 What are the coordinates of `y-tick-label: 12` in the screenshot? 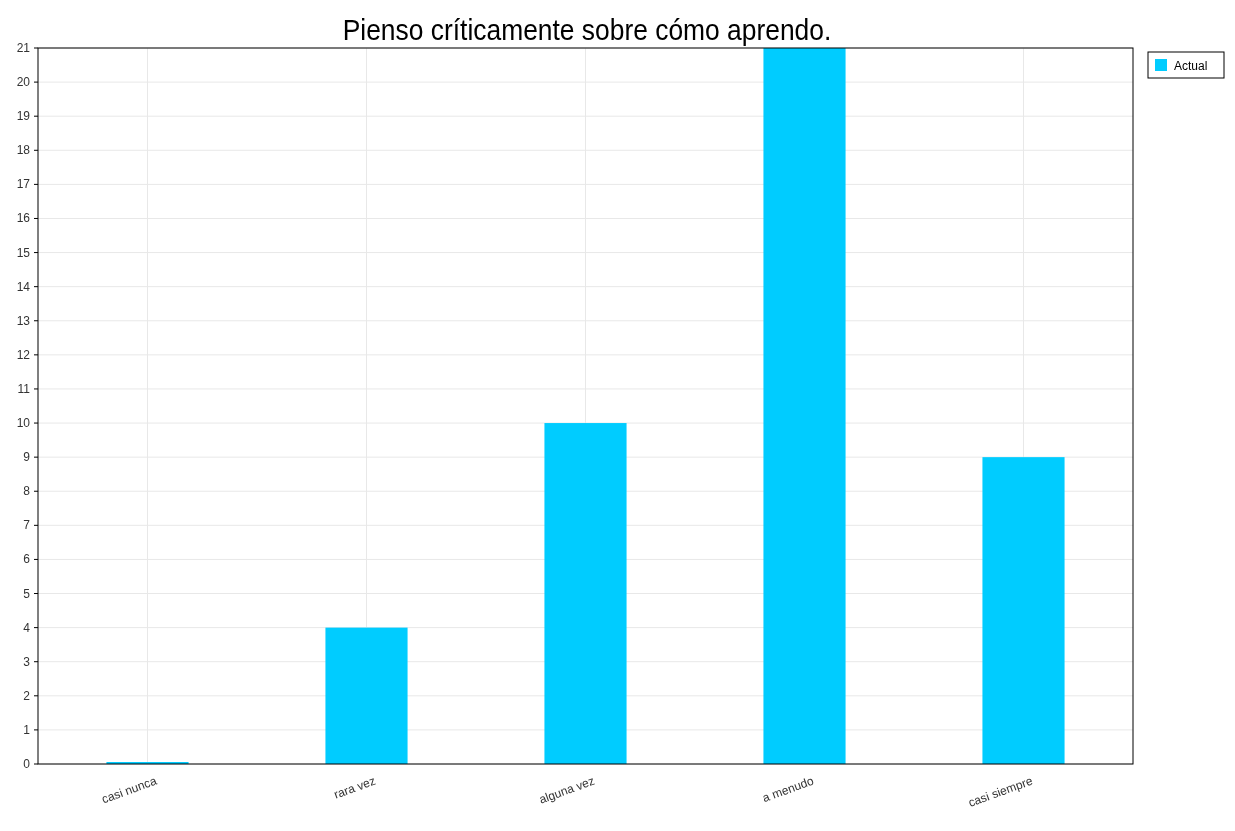 It's located at (23, 354).